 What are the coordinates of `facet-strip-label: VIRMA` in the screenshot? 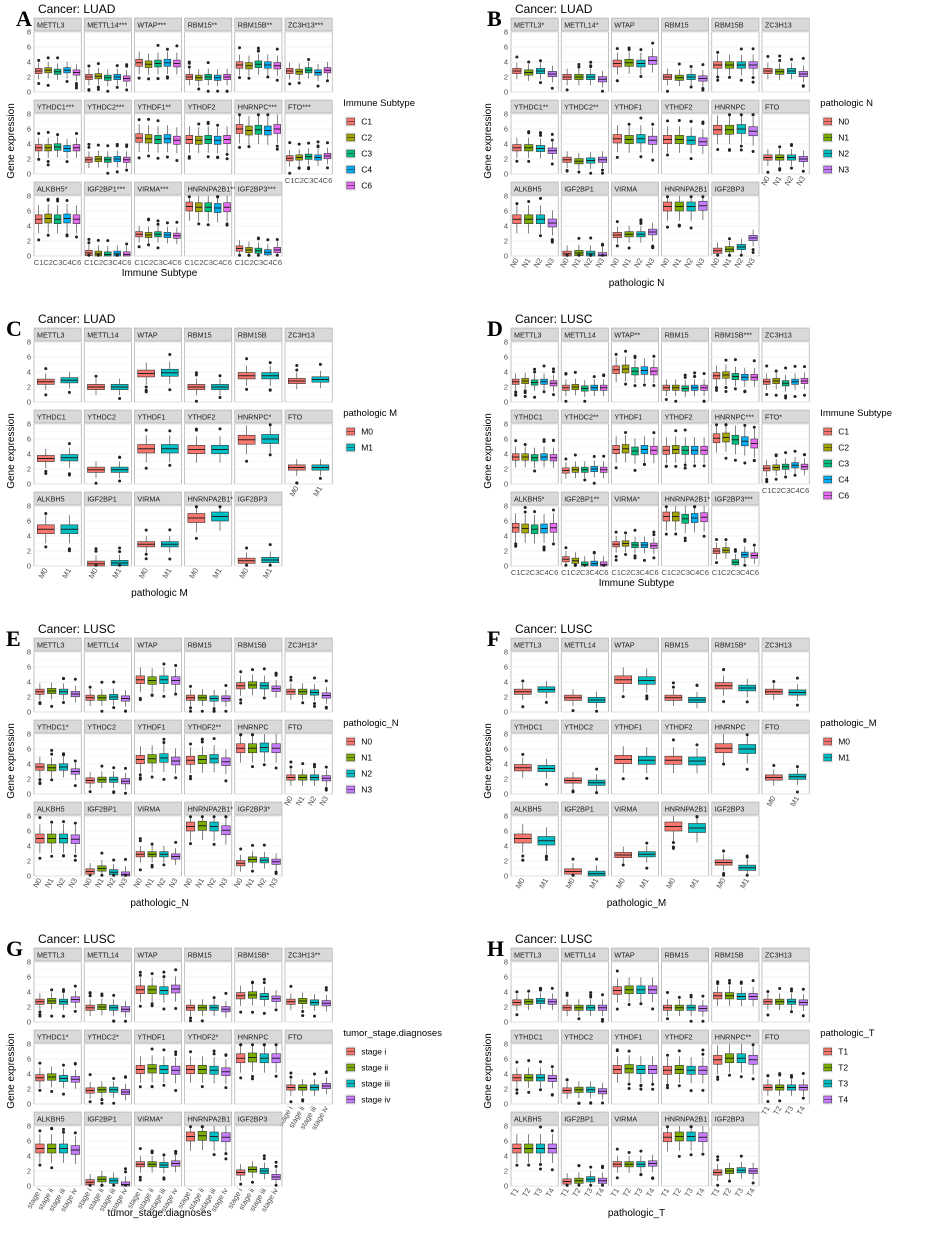 It's located at (148, 499).